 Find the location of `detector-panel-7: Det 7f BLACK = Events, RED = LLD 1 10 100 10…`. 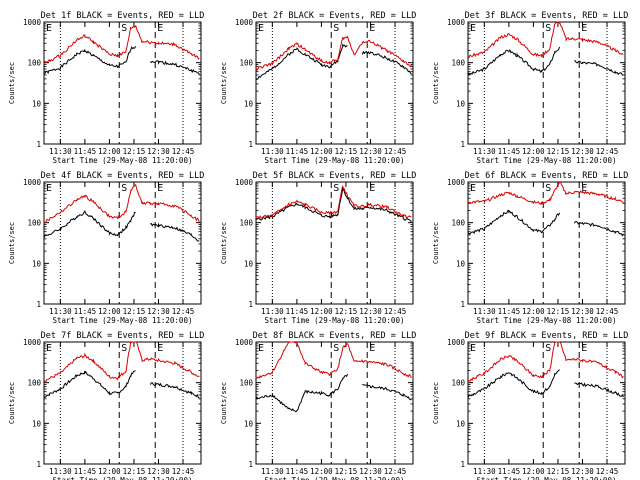

detector-panel-7: Det 7f BLACK = Events, RED = LLD 1 10 100 10… is located at coordinates (106, 405).